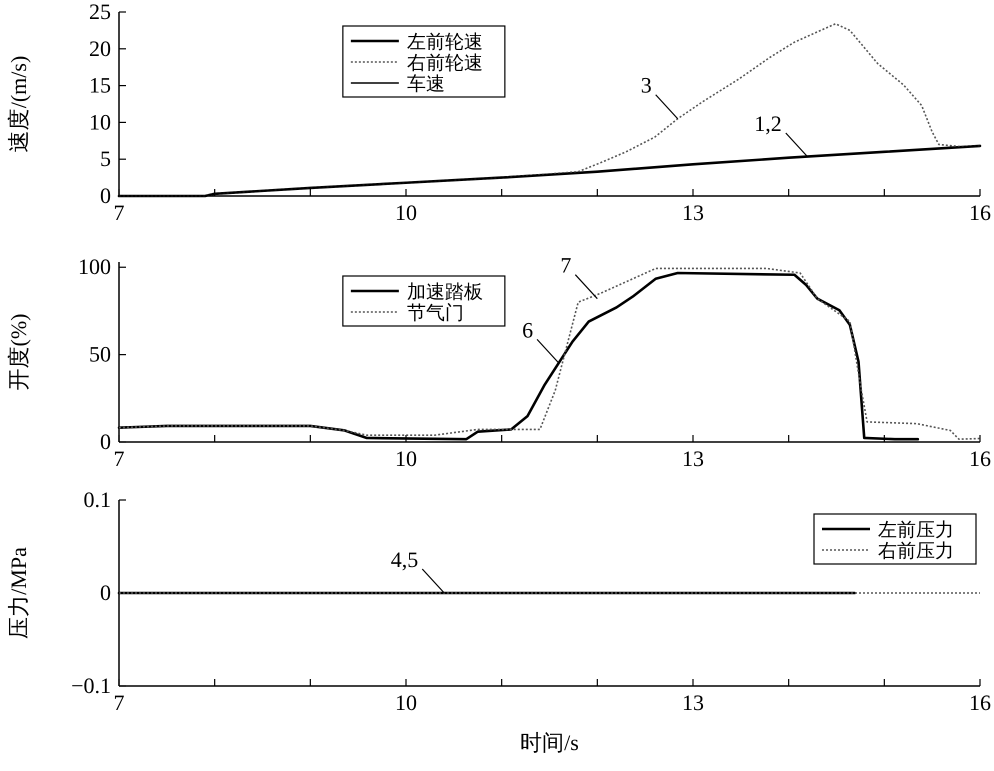 This screenshot has width=994, height=771. What do you see at coordinates (18, 352) in the screenshot?
I see `y-axis-title: 开度(%)` at bounding box center [18, 352].